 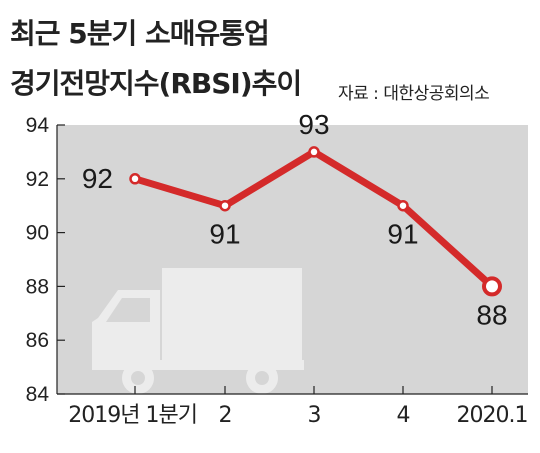 I want to click on x-tick-label: 4, so click(x=403, y=415).